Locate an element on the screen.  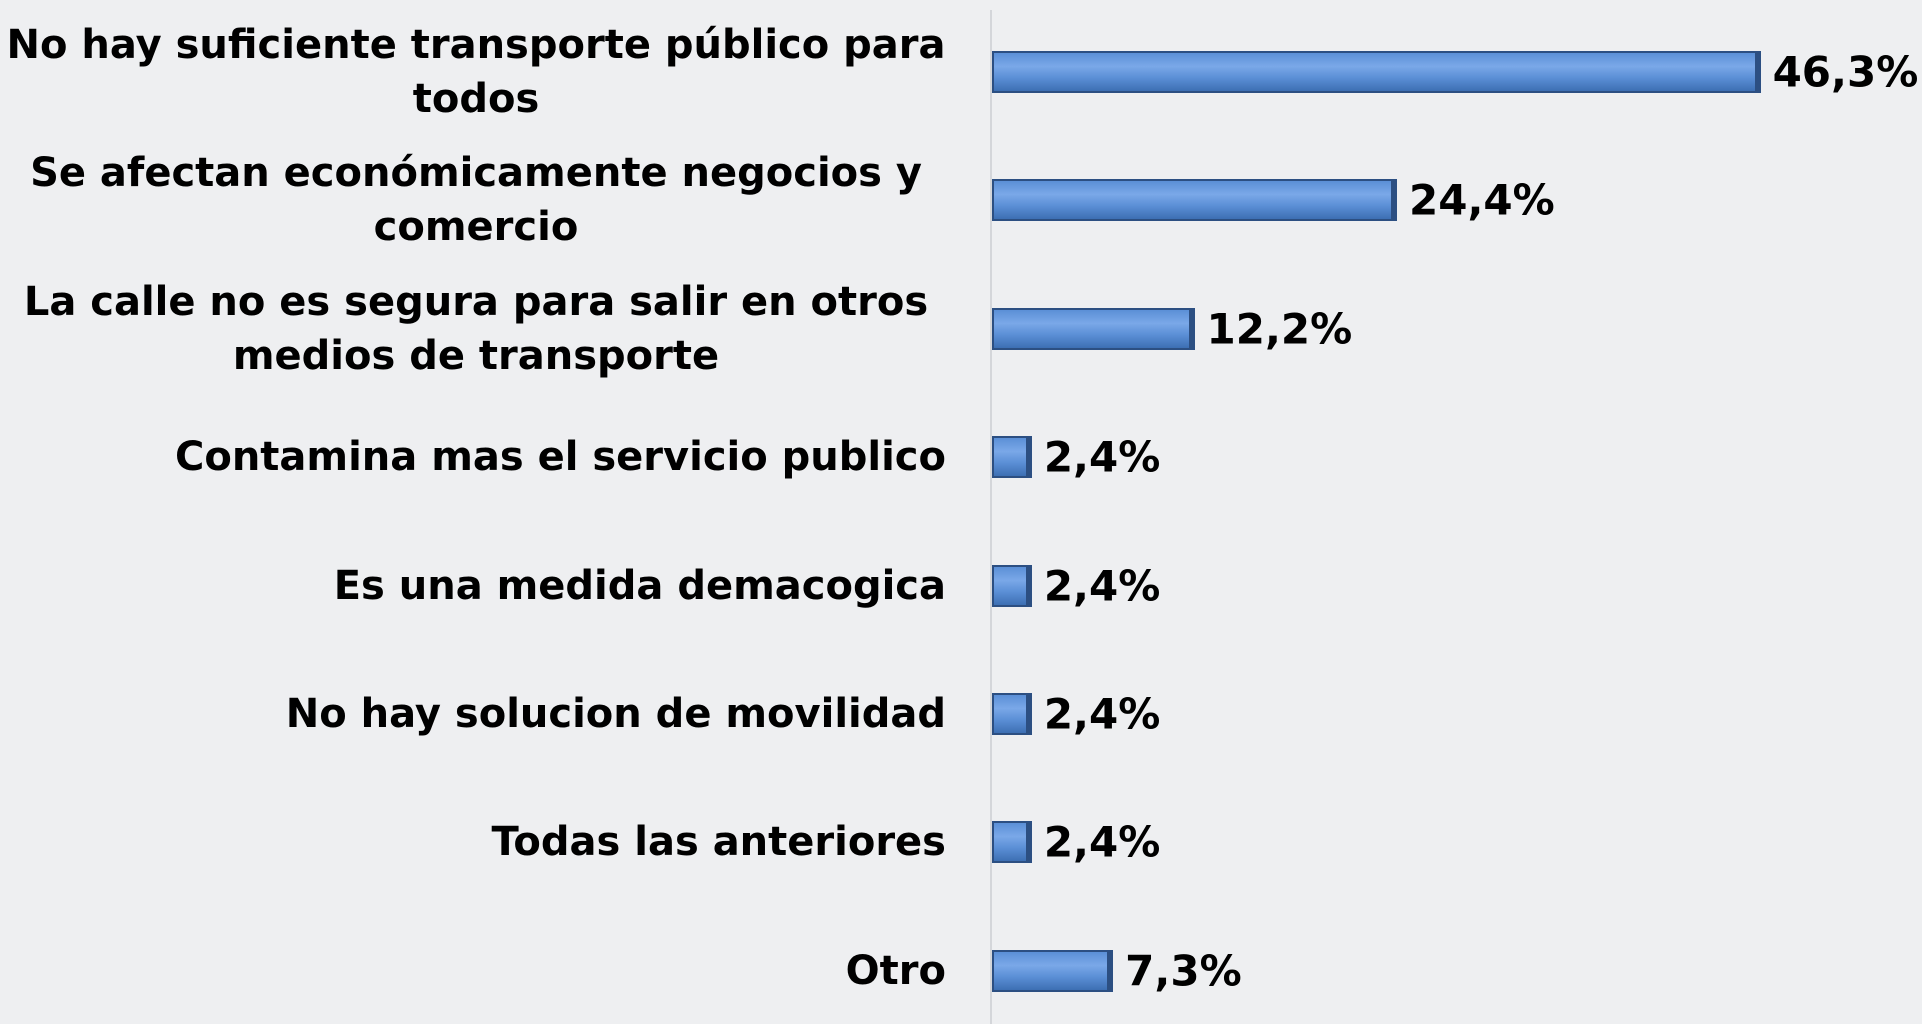
value-label: 7,3% is located at coordinates (1183, 971).